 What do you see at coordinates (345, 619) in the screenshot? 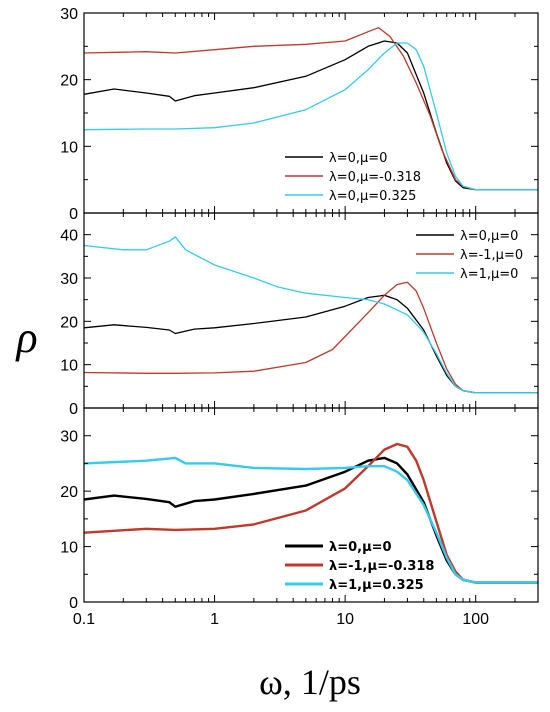
I see `x-tick-label: 10` at bounding box center [345, 619].